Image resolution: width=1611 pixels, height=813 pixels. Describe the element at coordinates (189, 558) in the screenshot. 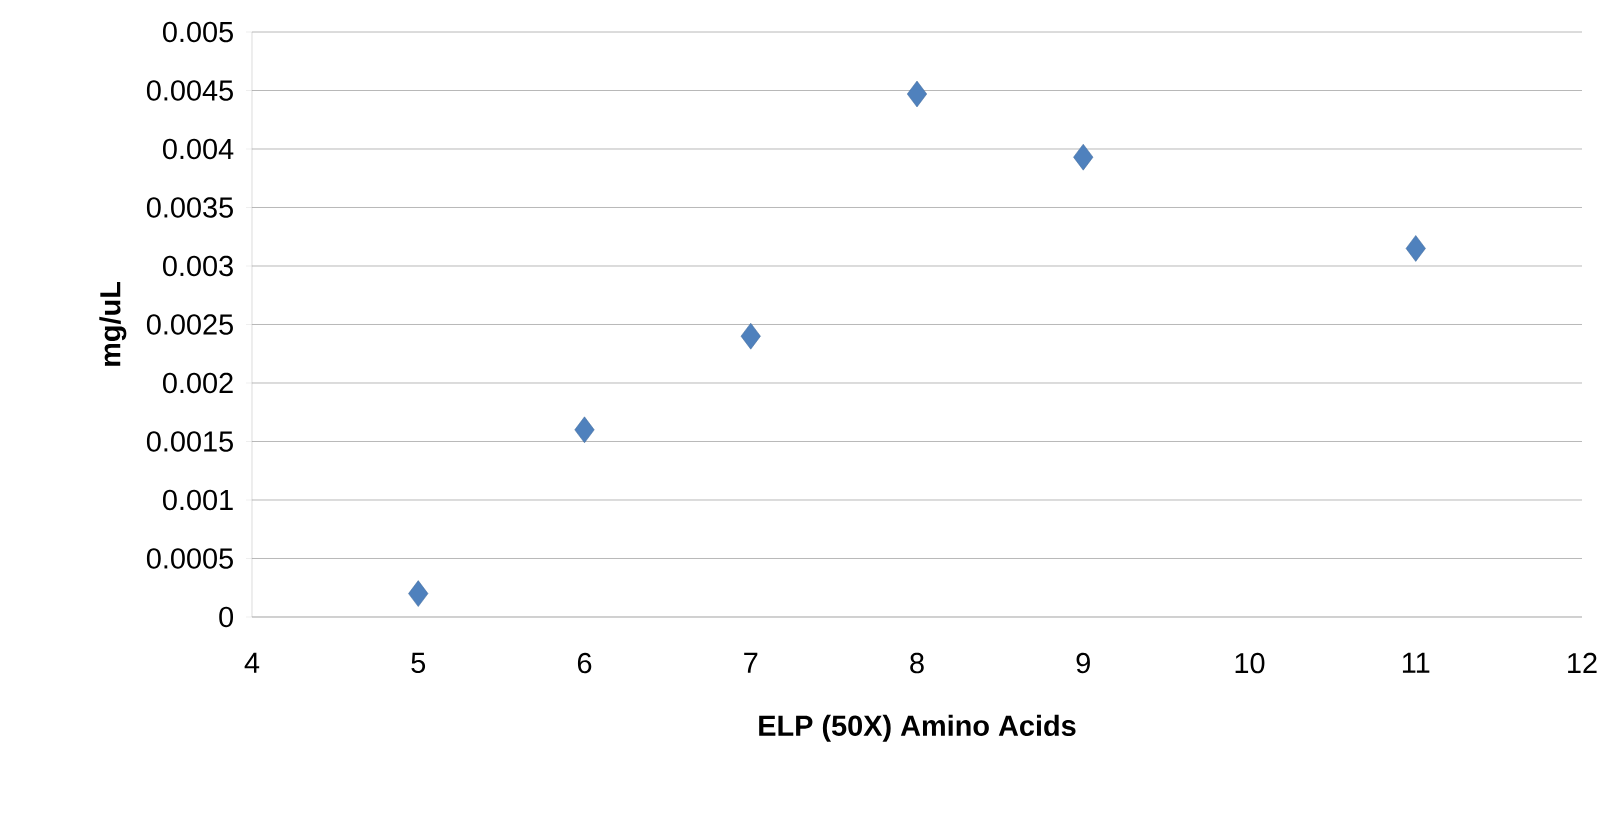

I see `y-tick-label: 0.0005` at that location.